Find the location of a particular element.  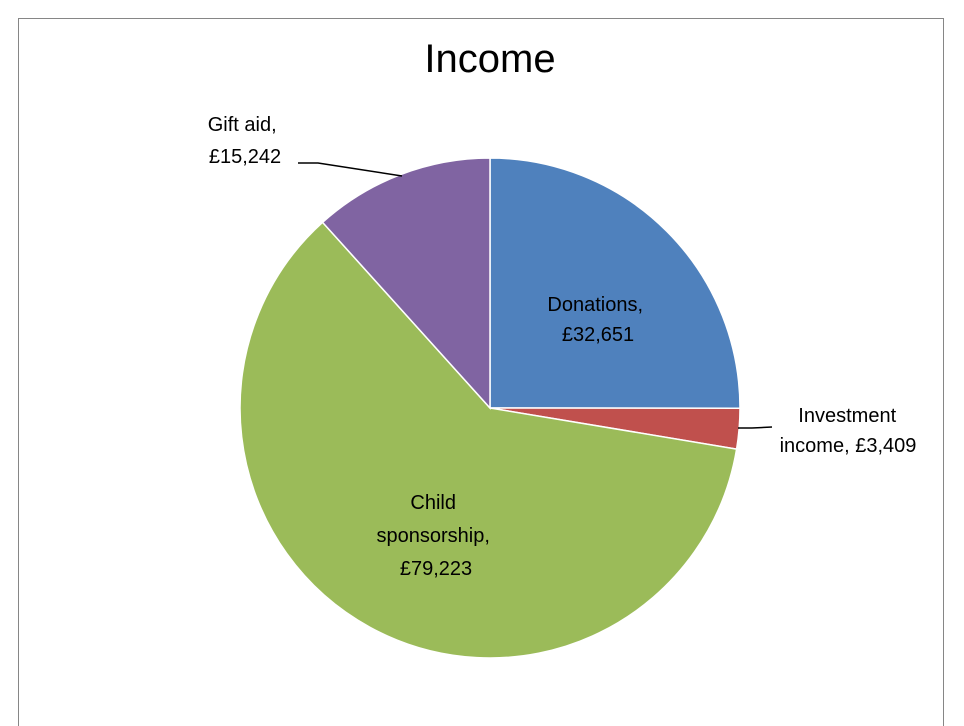

data-label-gift-aid: Gift aid, £15,242 is located at coordinates (245, 141).